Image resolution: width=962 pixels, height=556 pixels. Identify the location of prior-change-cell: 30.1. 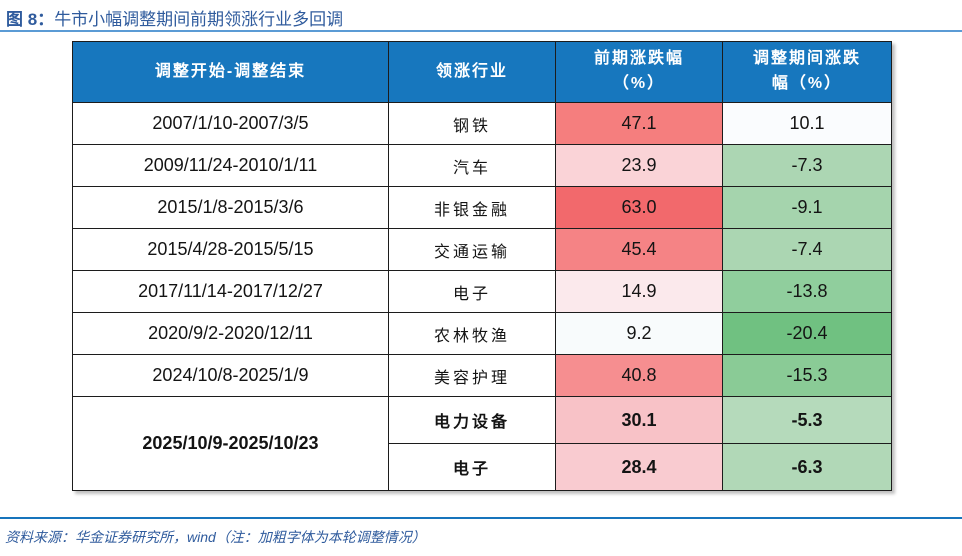
(639, 420).